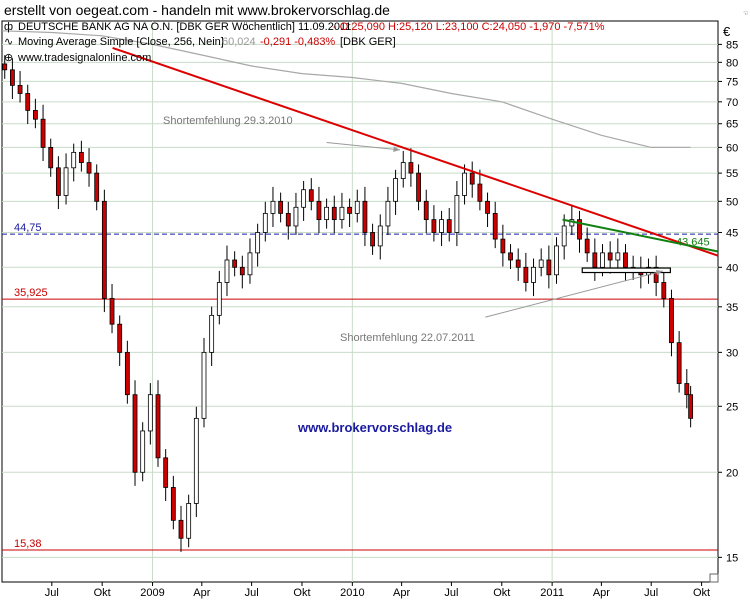 The width and height of the screenshot is (750, 600). I want to click on annotation-arrowhead, so click(659, 273).